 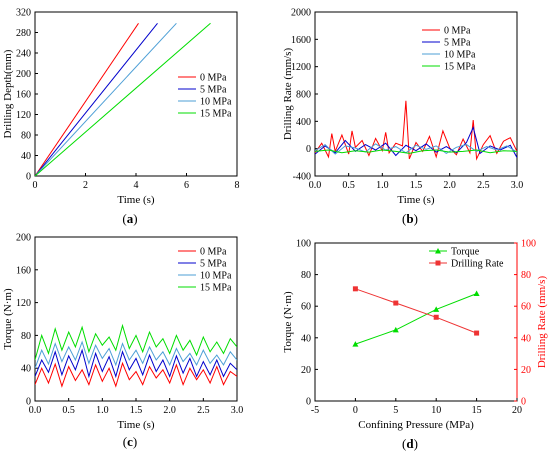 I want to click on panel-letter: b, so click(x=409, y=218).